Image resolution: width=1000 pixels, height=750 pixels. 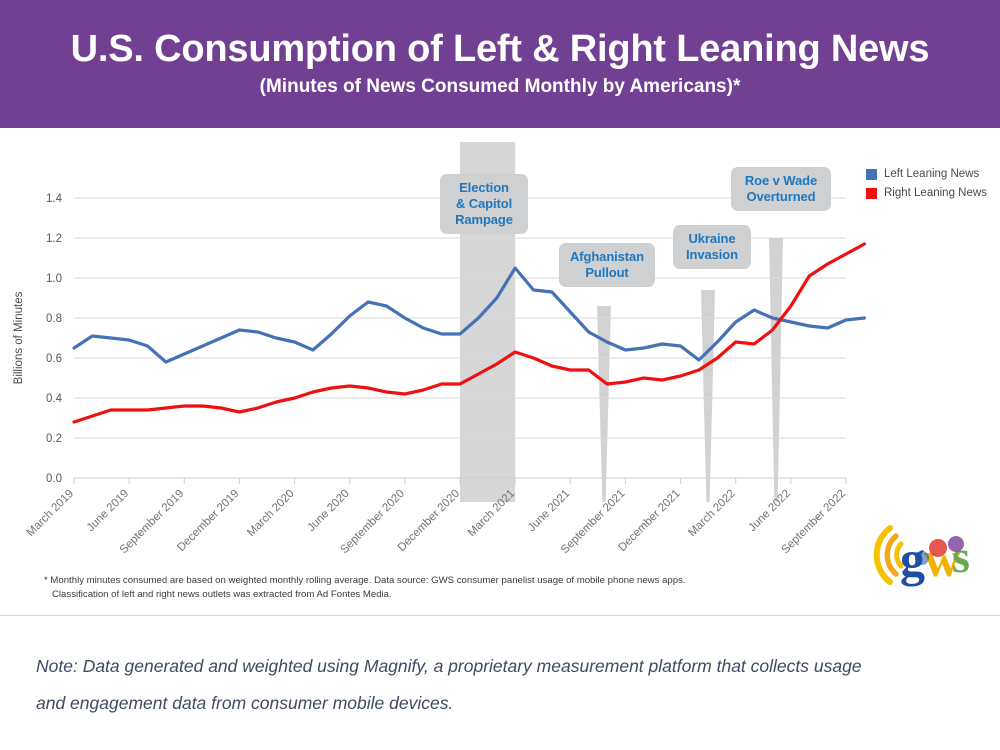 What do you see at coordinates (469, 315) in the screenshot?
I see `series-line-left` at bounding box center [469, 315].